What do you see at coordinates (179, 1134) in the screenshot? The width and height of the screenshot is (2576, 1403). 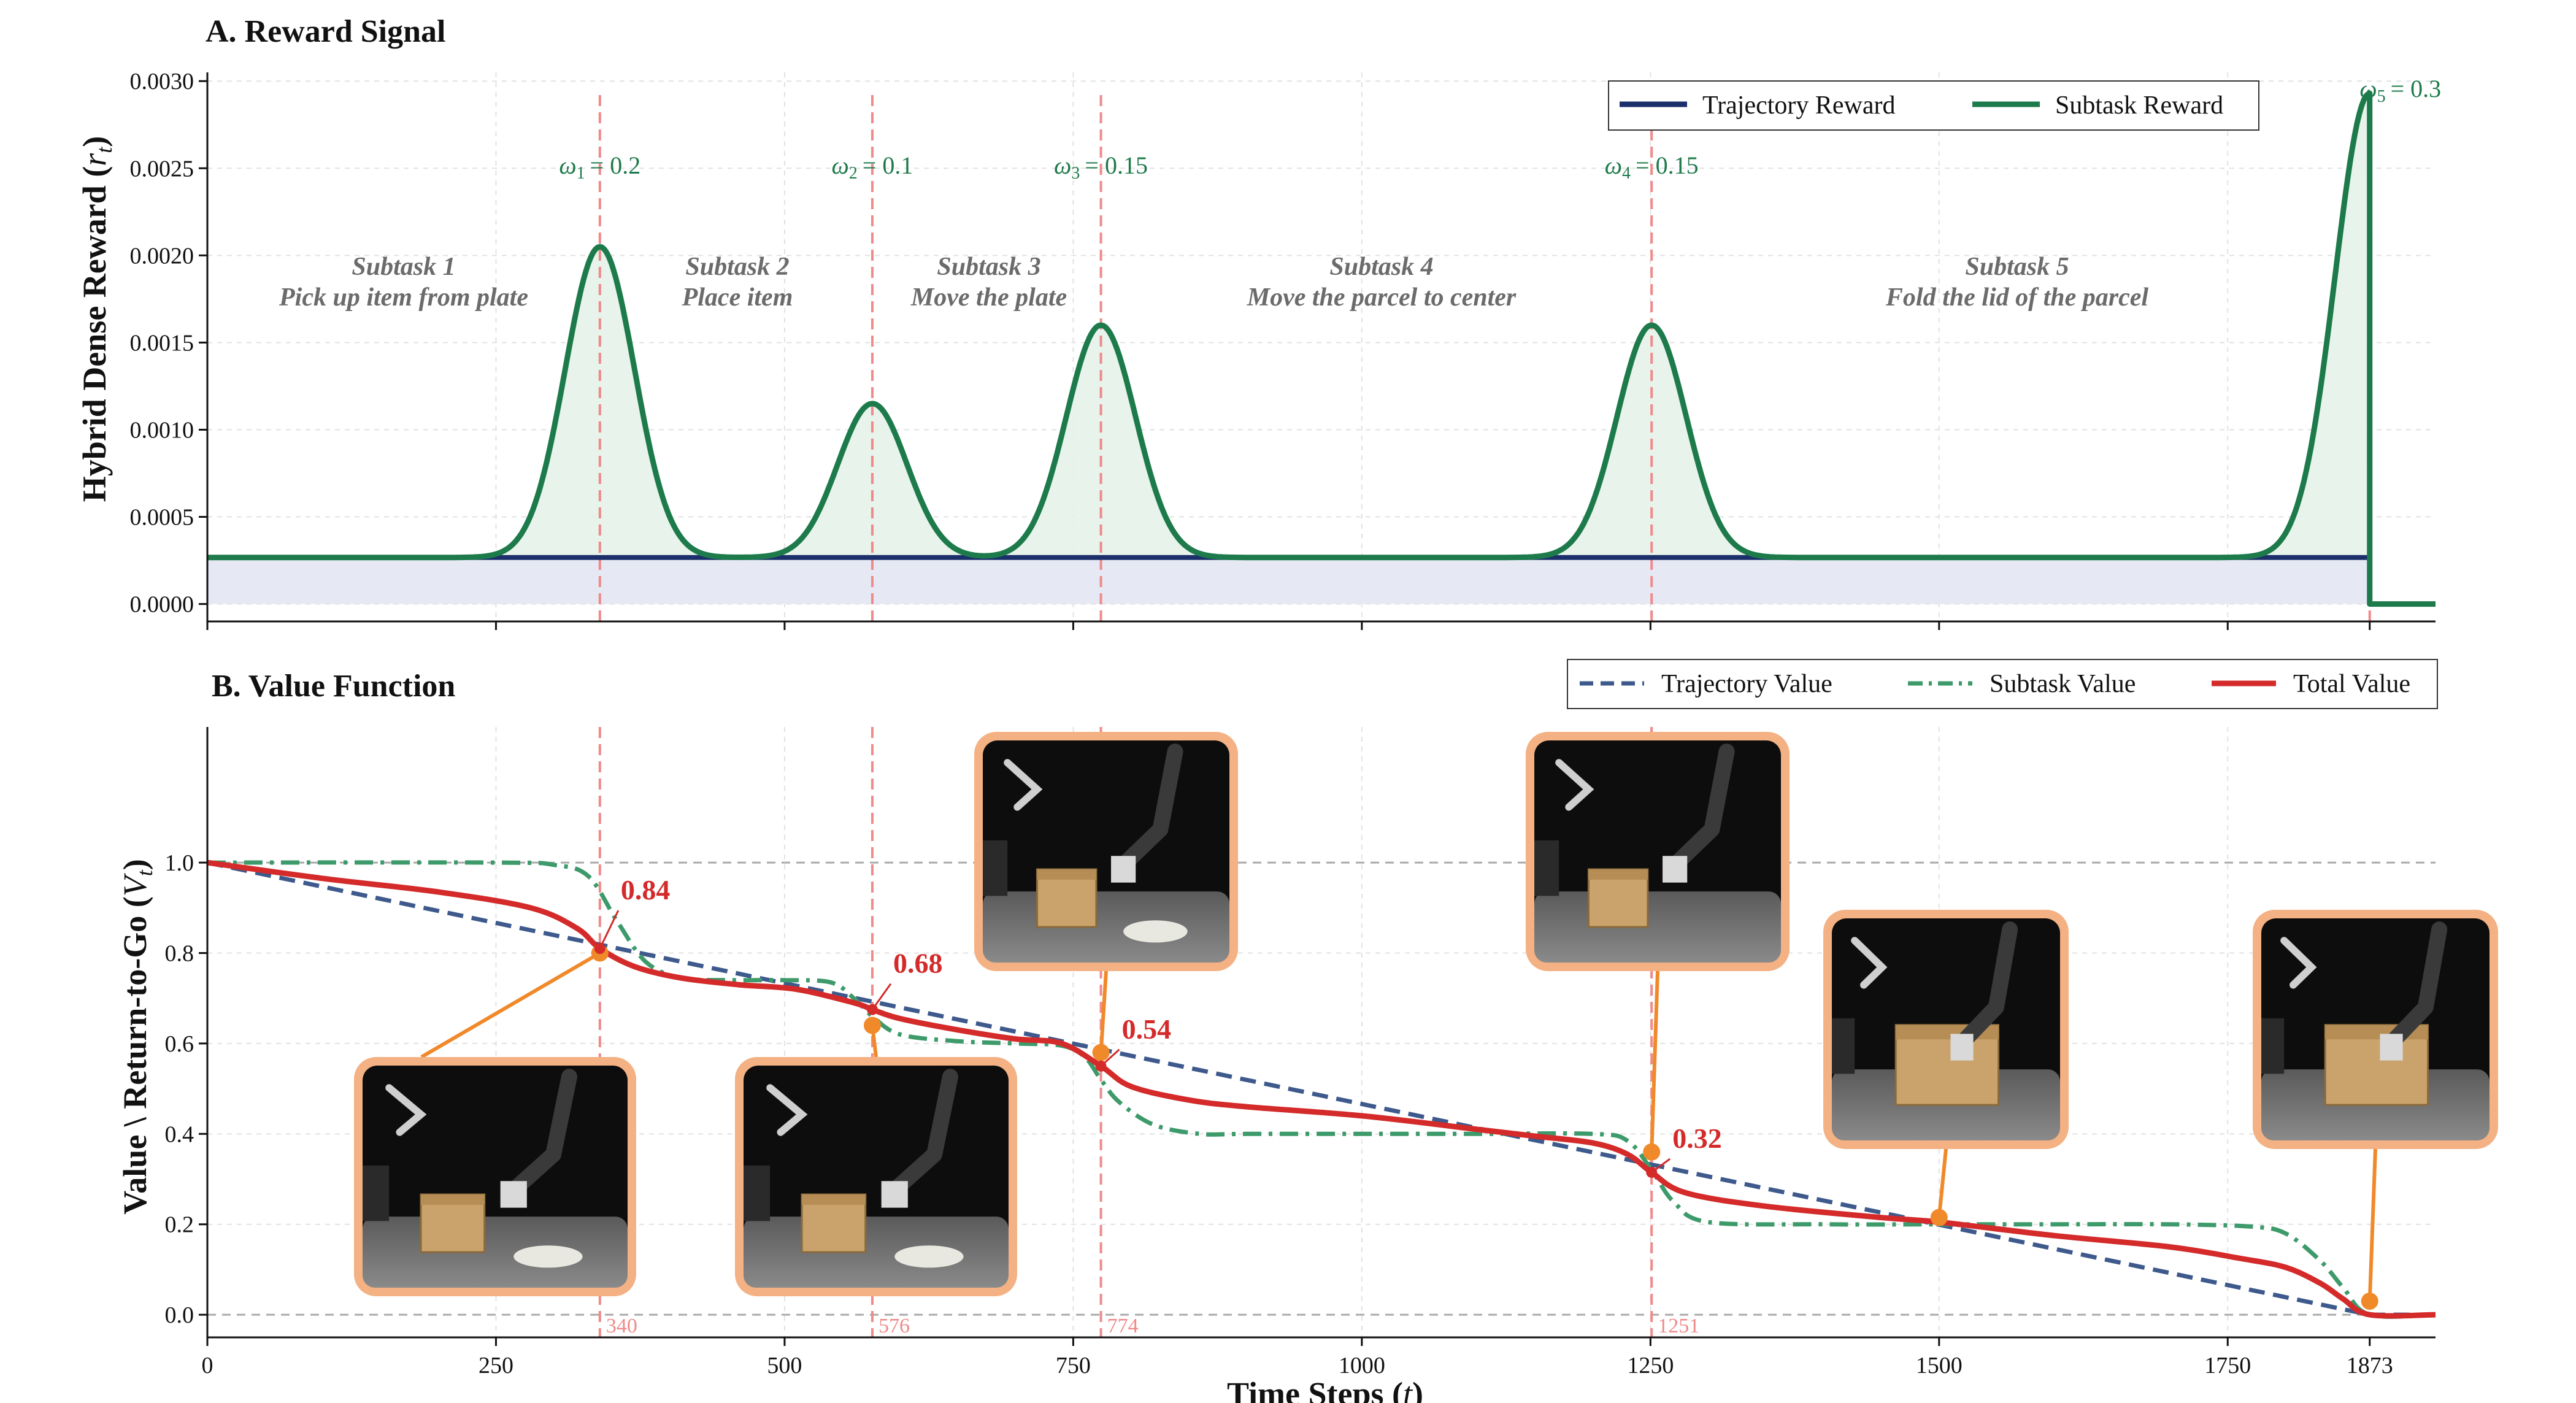 I see `value-ytick-label-2: 0.4` at bounding box center [179, 1134].